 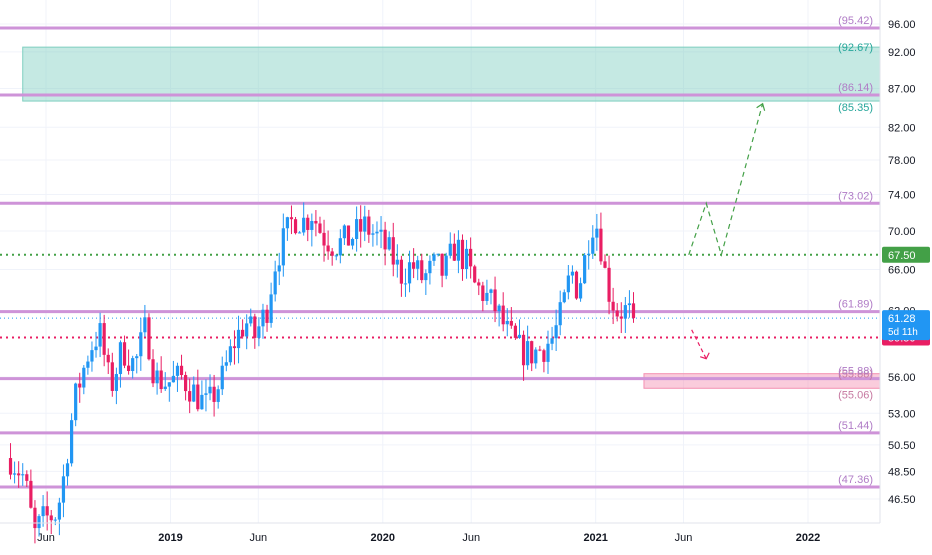 I want to click on current-price-tag-box, so click(x=906, y=325).